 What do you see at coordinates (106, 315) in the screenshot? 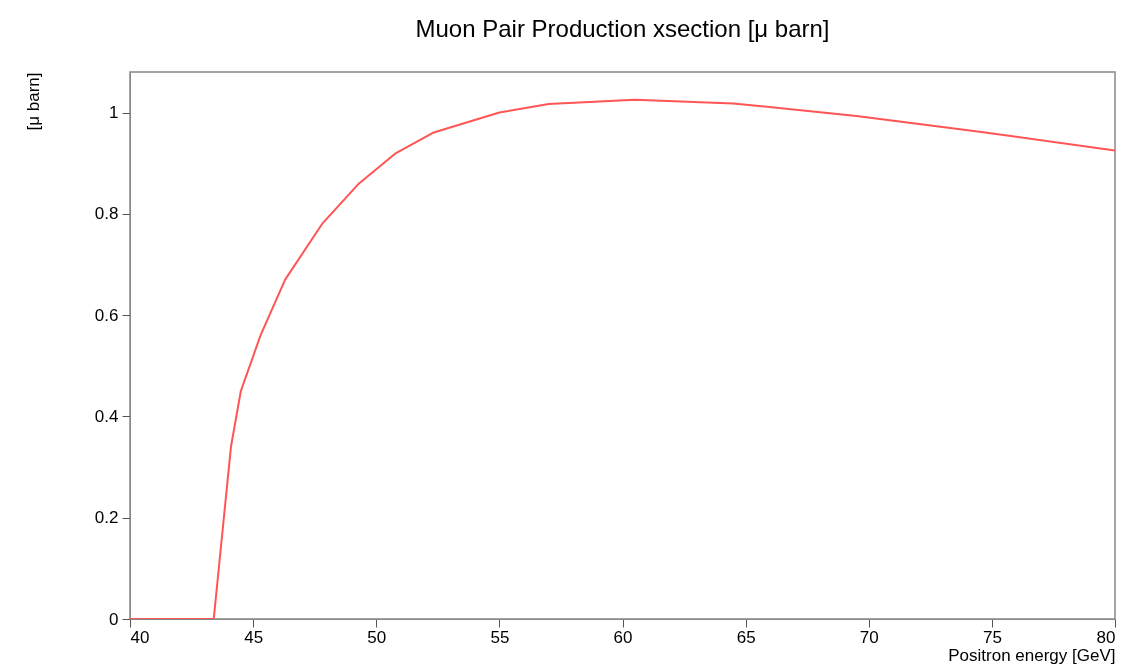
I see `y-tick-label: 0.6` at bounding box center [106, 315].